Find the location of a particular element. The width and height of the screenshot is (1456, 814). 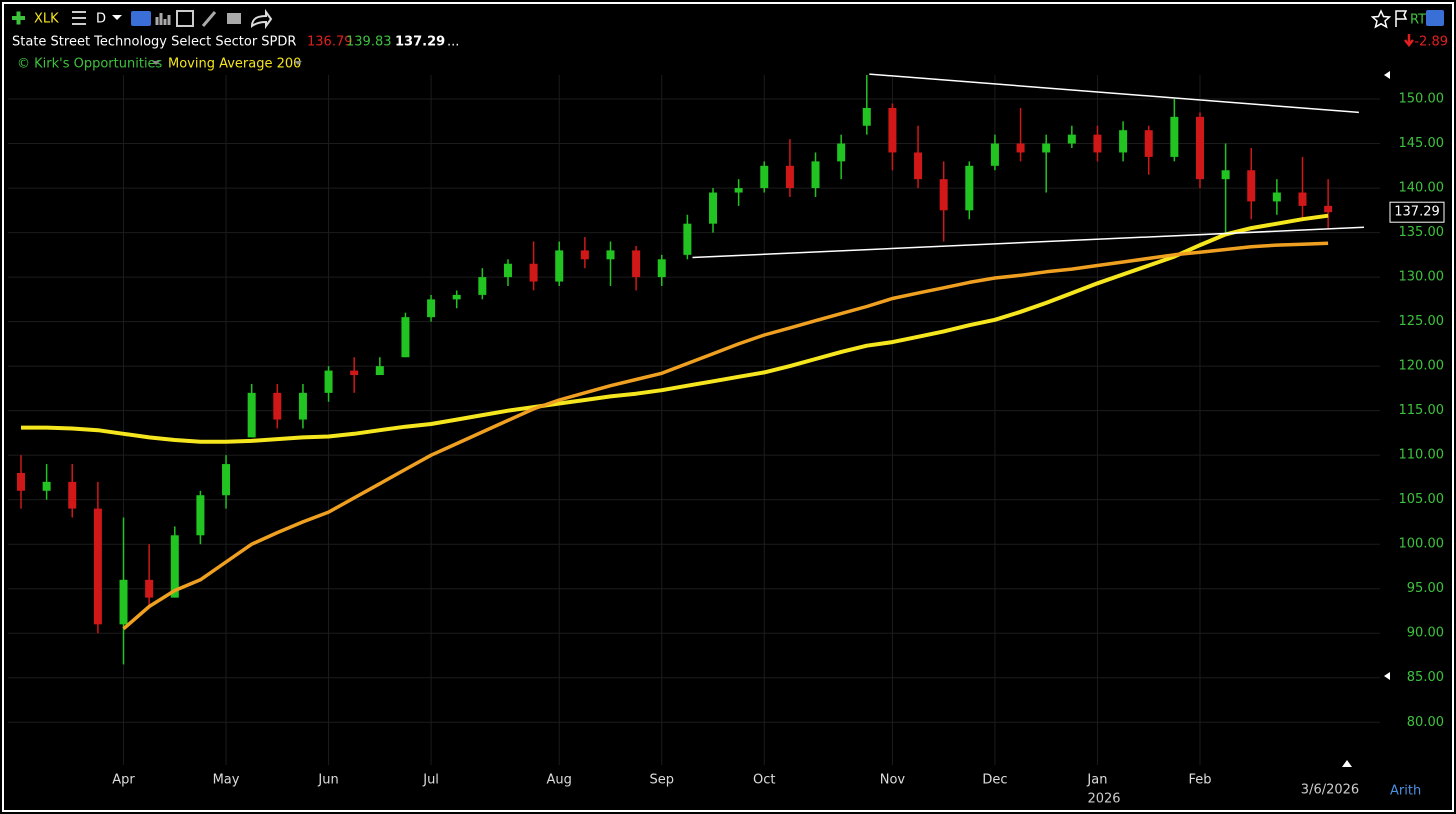

template-icon is located at coordinates (234, 18).